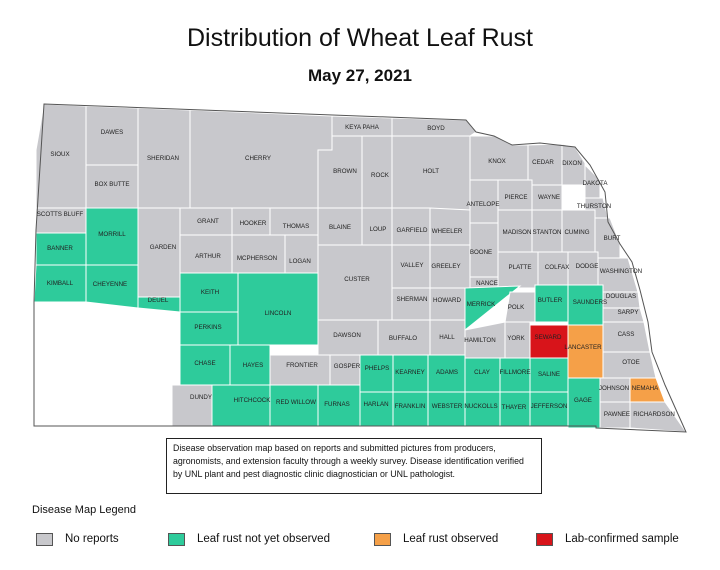  What do you see at coordinates (412, 230) in the screenshot?
I see `county-label-garfield: GARFIELD` at bounding box center [412, 230].